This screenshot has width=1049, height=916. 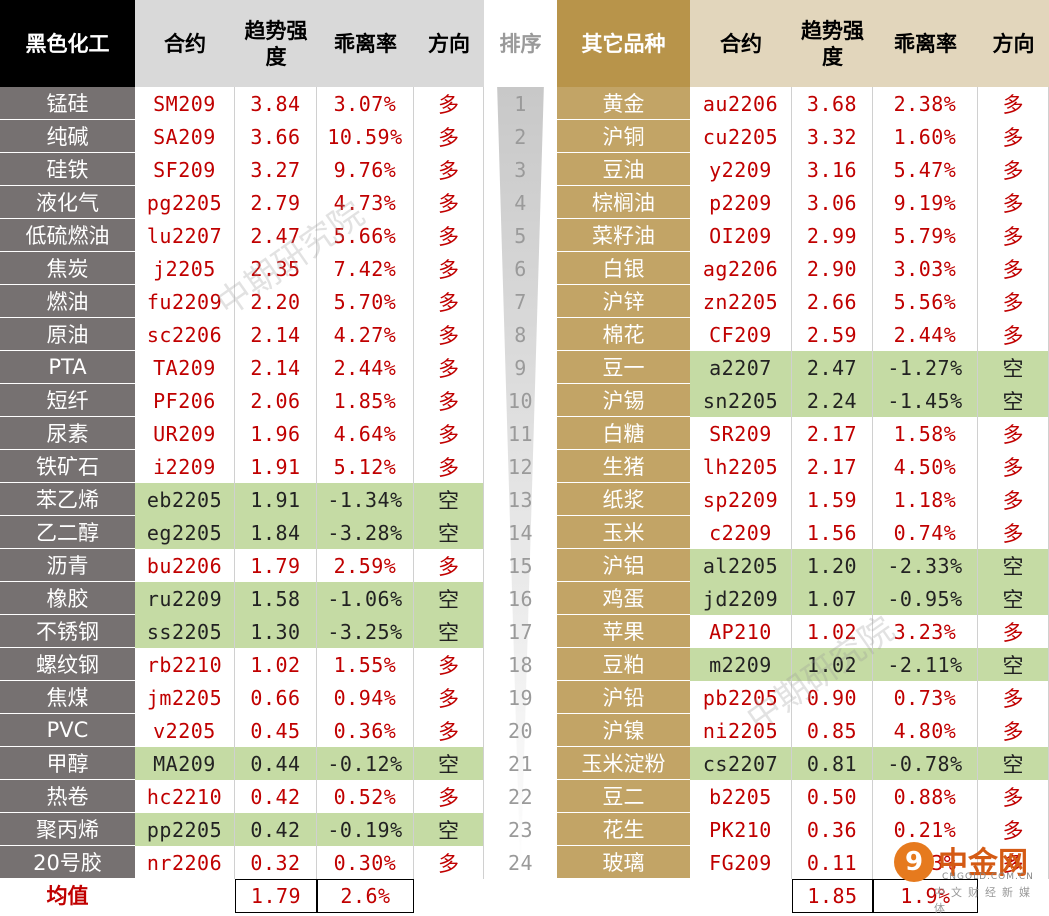 What do you see at coordinates (276, 235) in the screenshot?
I see `left-row-strength: 2.47` at bounding box center [276, 235].